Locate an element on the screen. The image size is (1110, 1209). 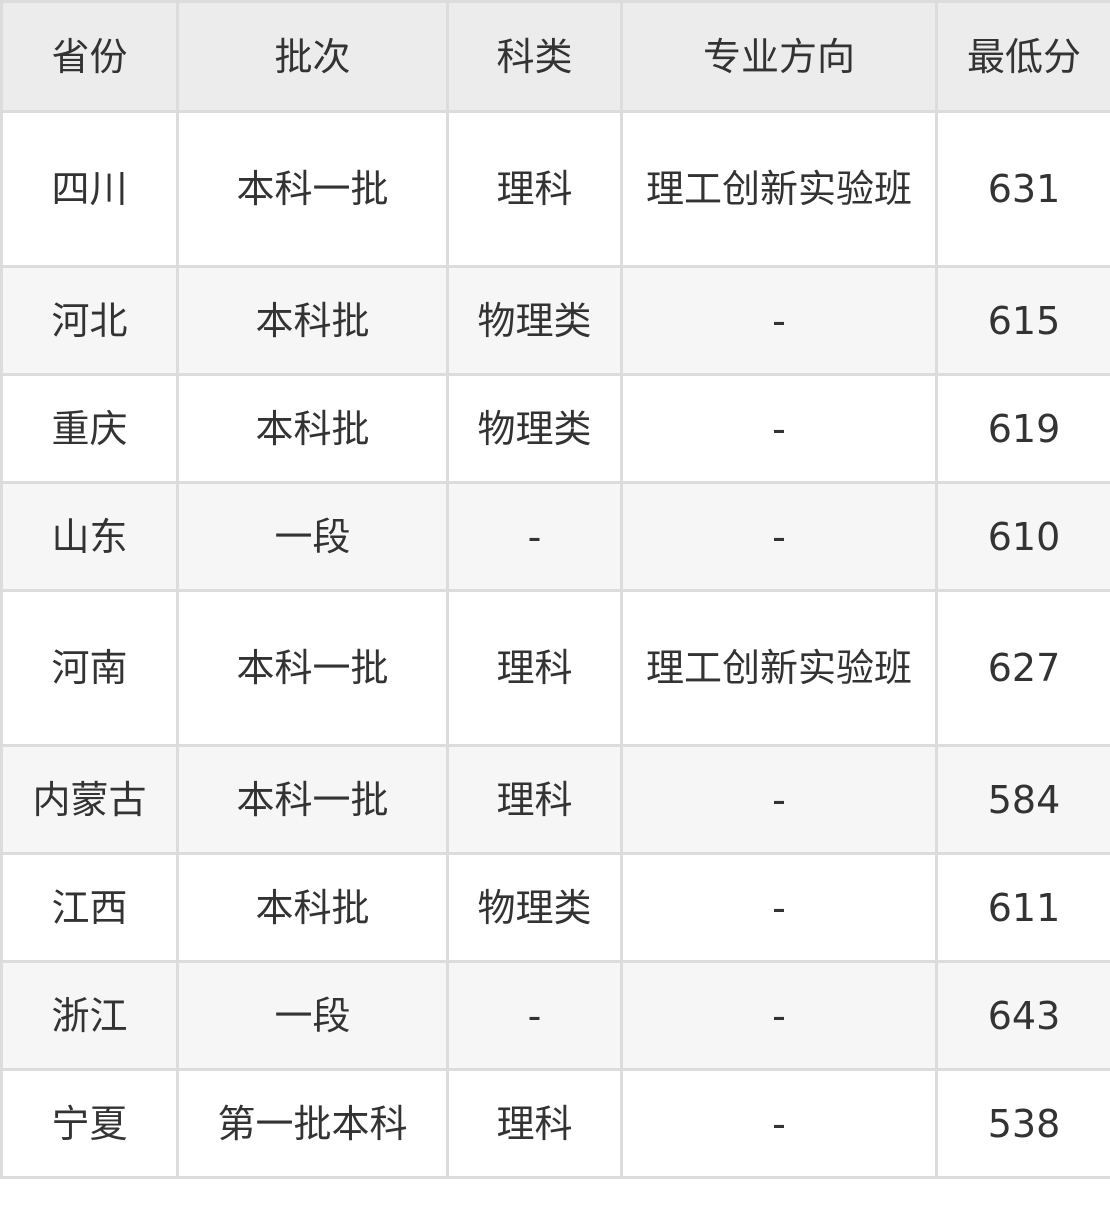
table-cell: 河北 is located at coordinates (89, 320).